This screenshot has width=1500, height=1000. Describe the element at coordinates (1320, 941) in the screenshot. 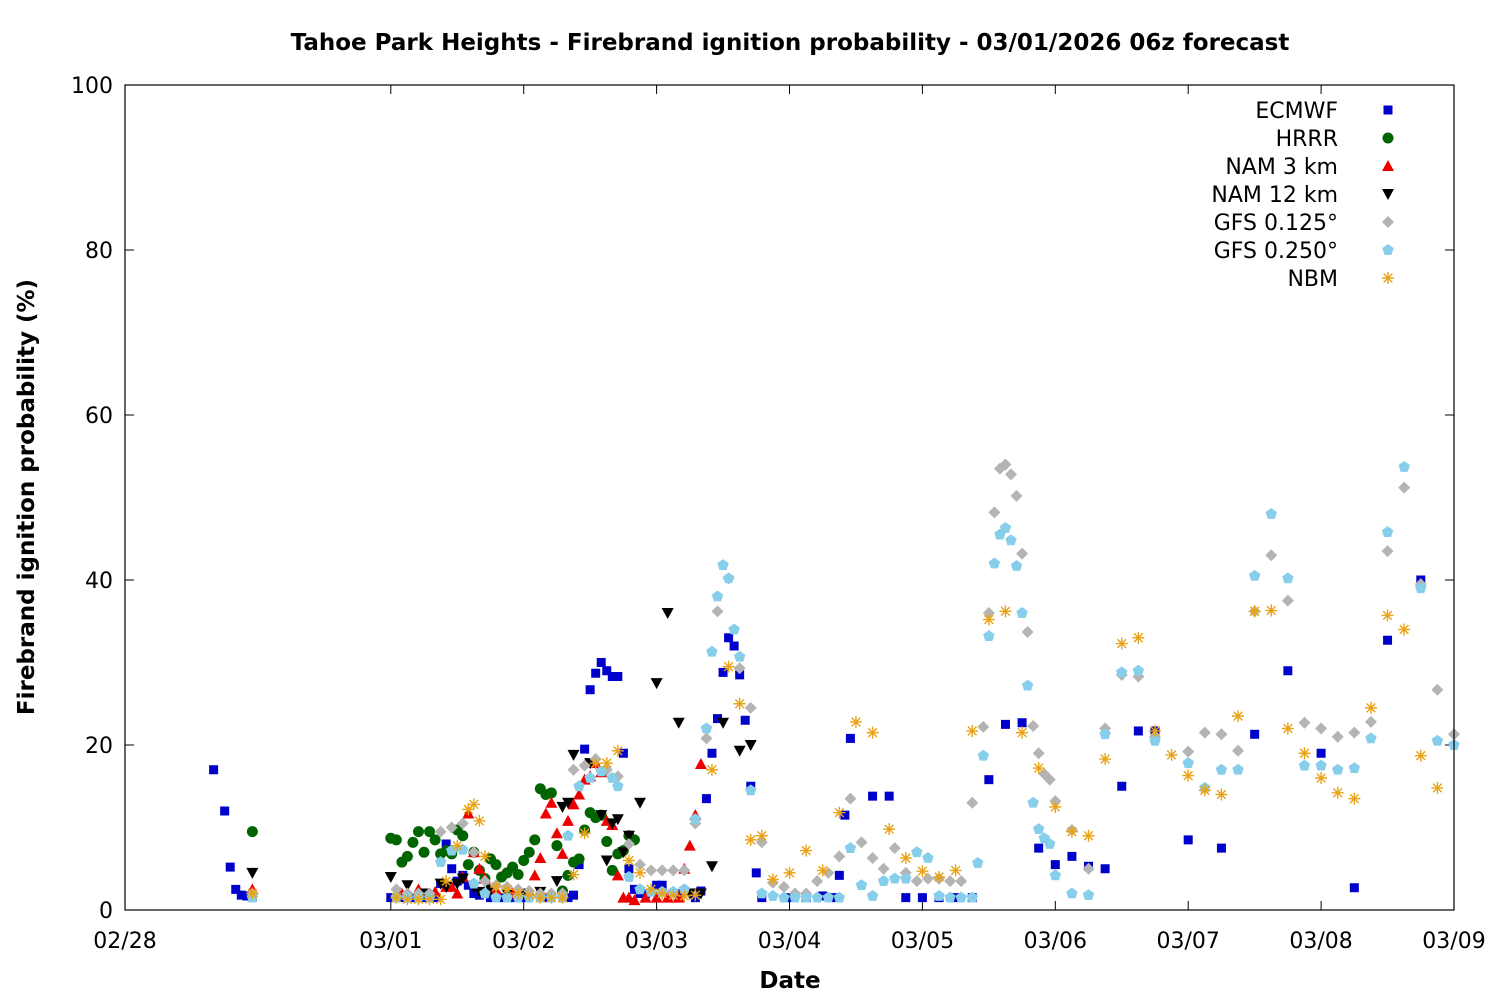

I see `x-tick-label: 03/08` at that location.